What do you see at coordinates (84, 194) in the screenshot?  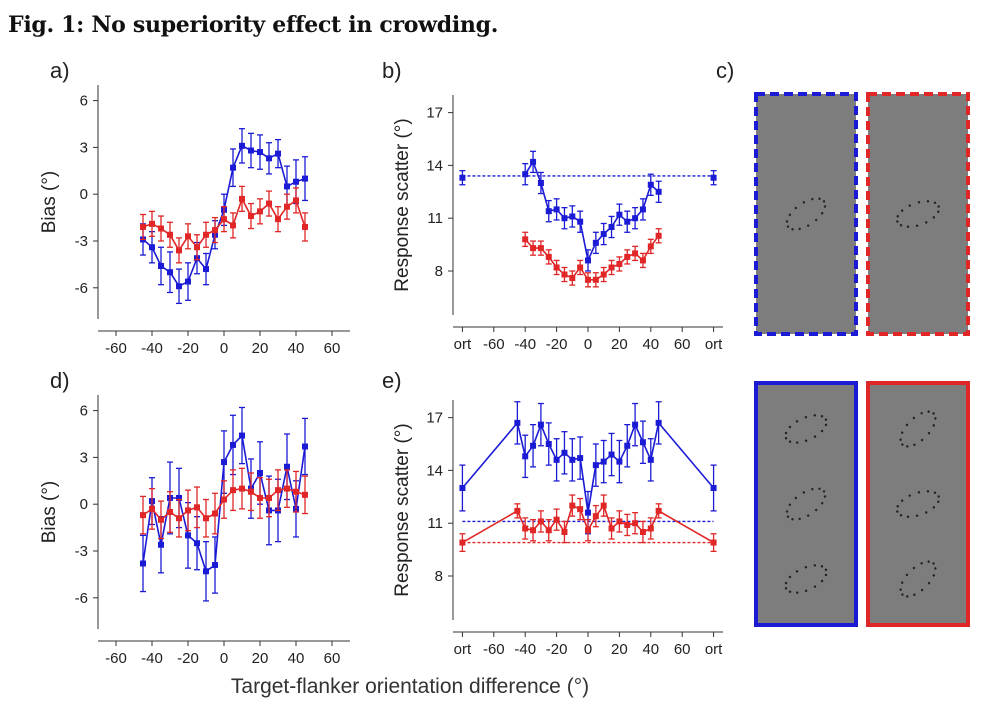 I see `y-tick-label: 0` at bounding box center [84, 194].